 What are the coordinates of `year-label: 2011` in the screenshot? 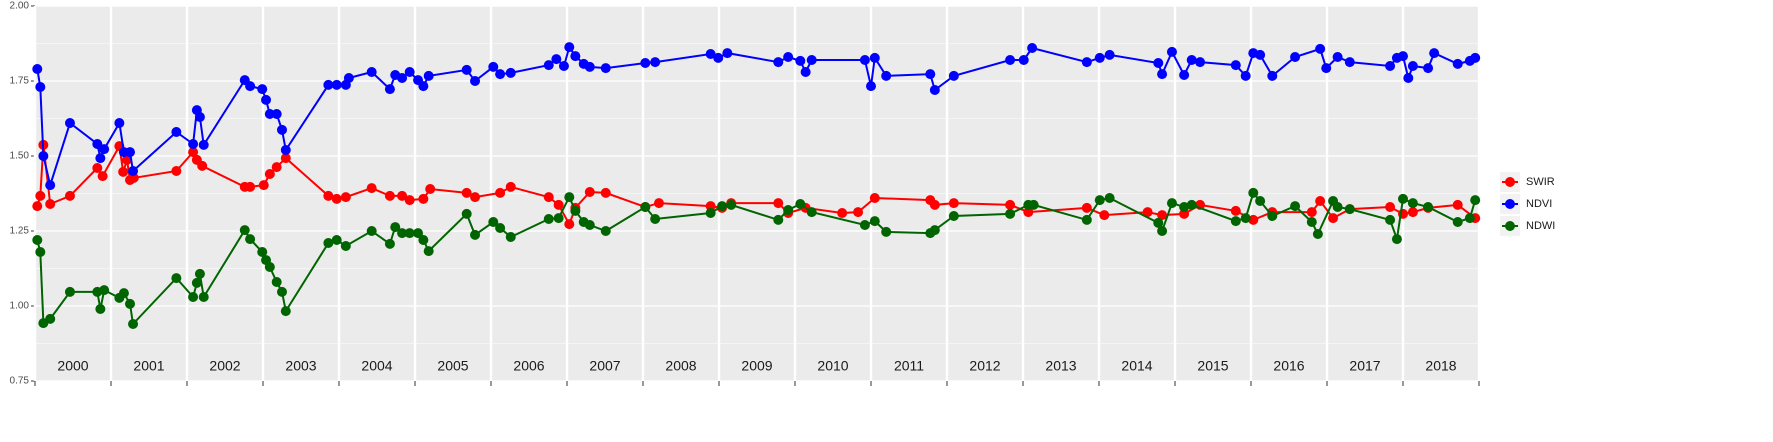 It's located at (909, 366).